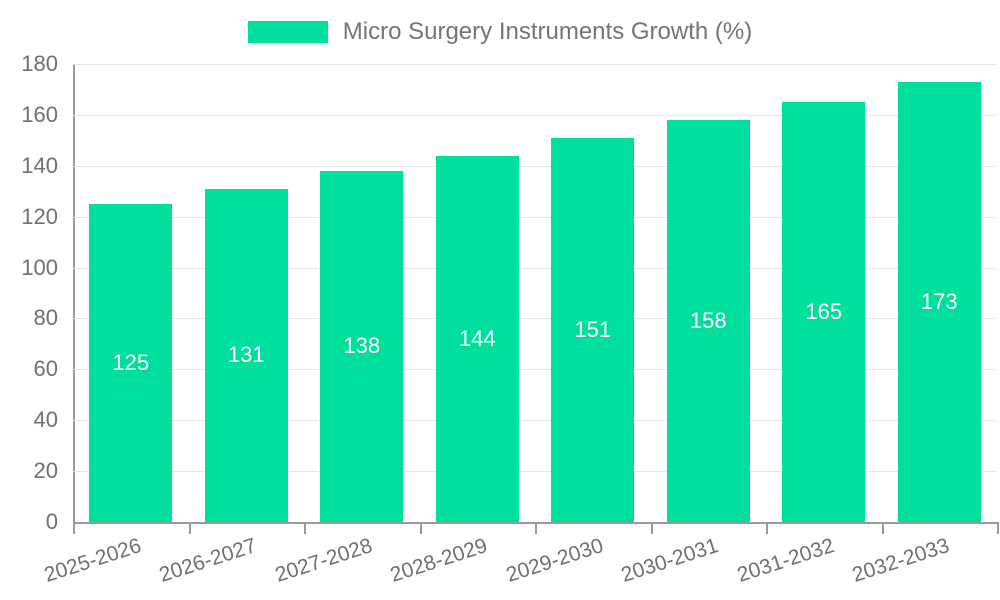 Image resolution: width=1000 pixels, height=600 pixels. What do you see at coordinates (45, 318) in the screenshot?
I see `y-axis-tick-label-80: 80` at bounding box center [45, 318].